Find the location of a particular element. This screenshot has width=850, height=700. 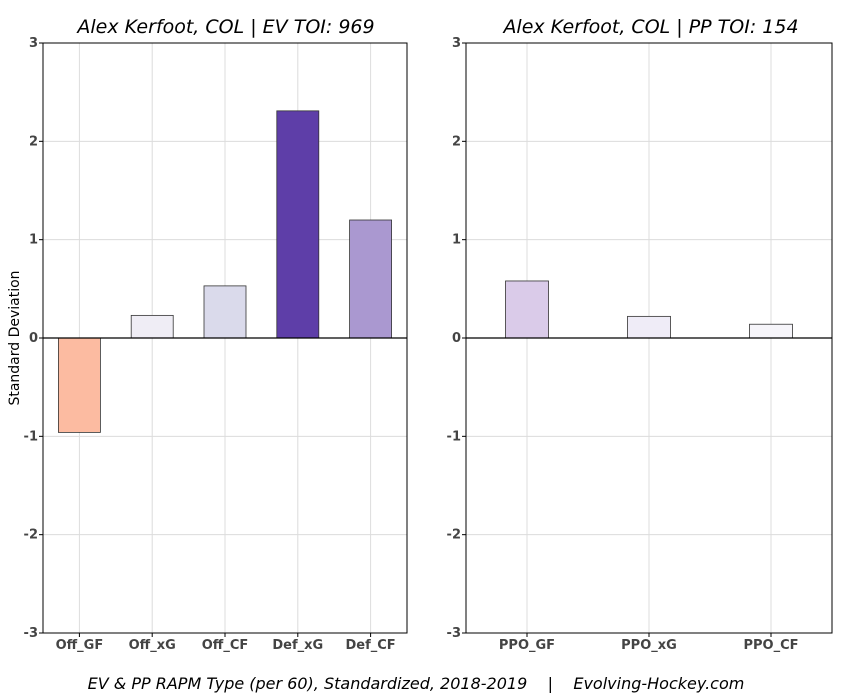

chart-title: Alex Kerfoot, COL | EV TOI: 969 is located at coordinates (224, 27).